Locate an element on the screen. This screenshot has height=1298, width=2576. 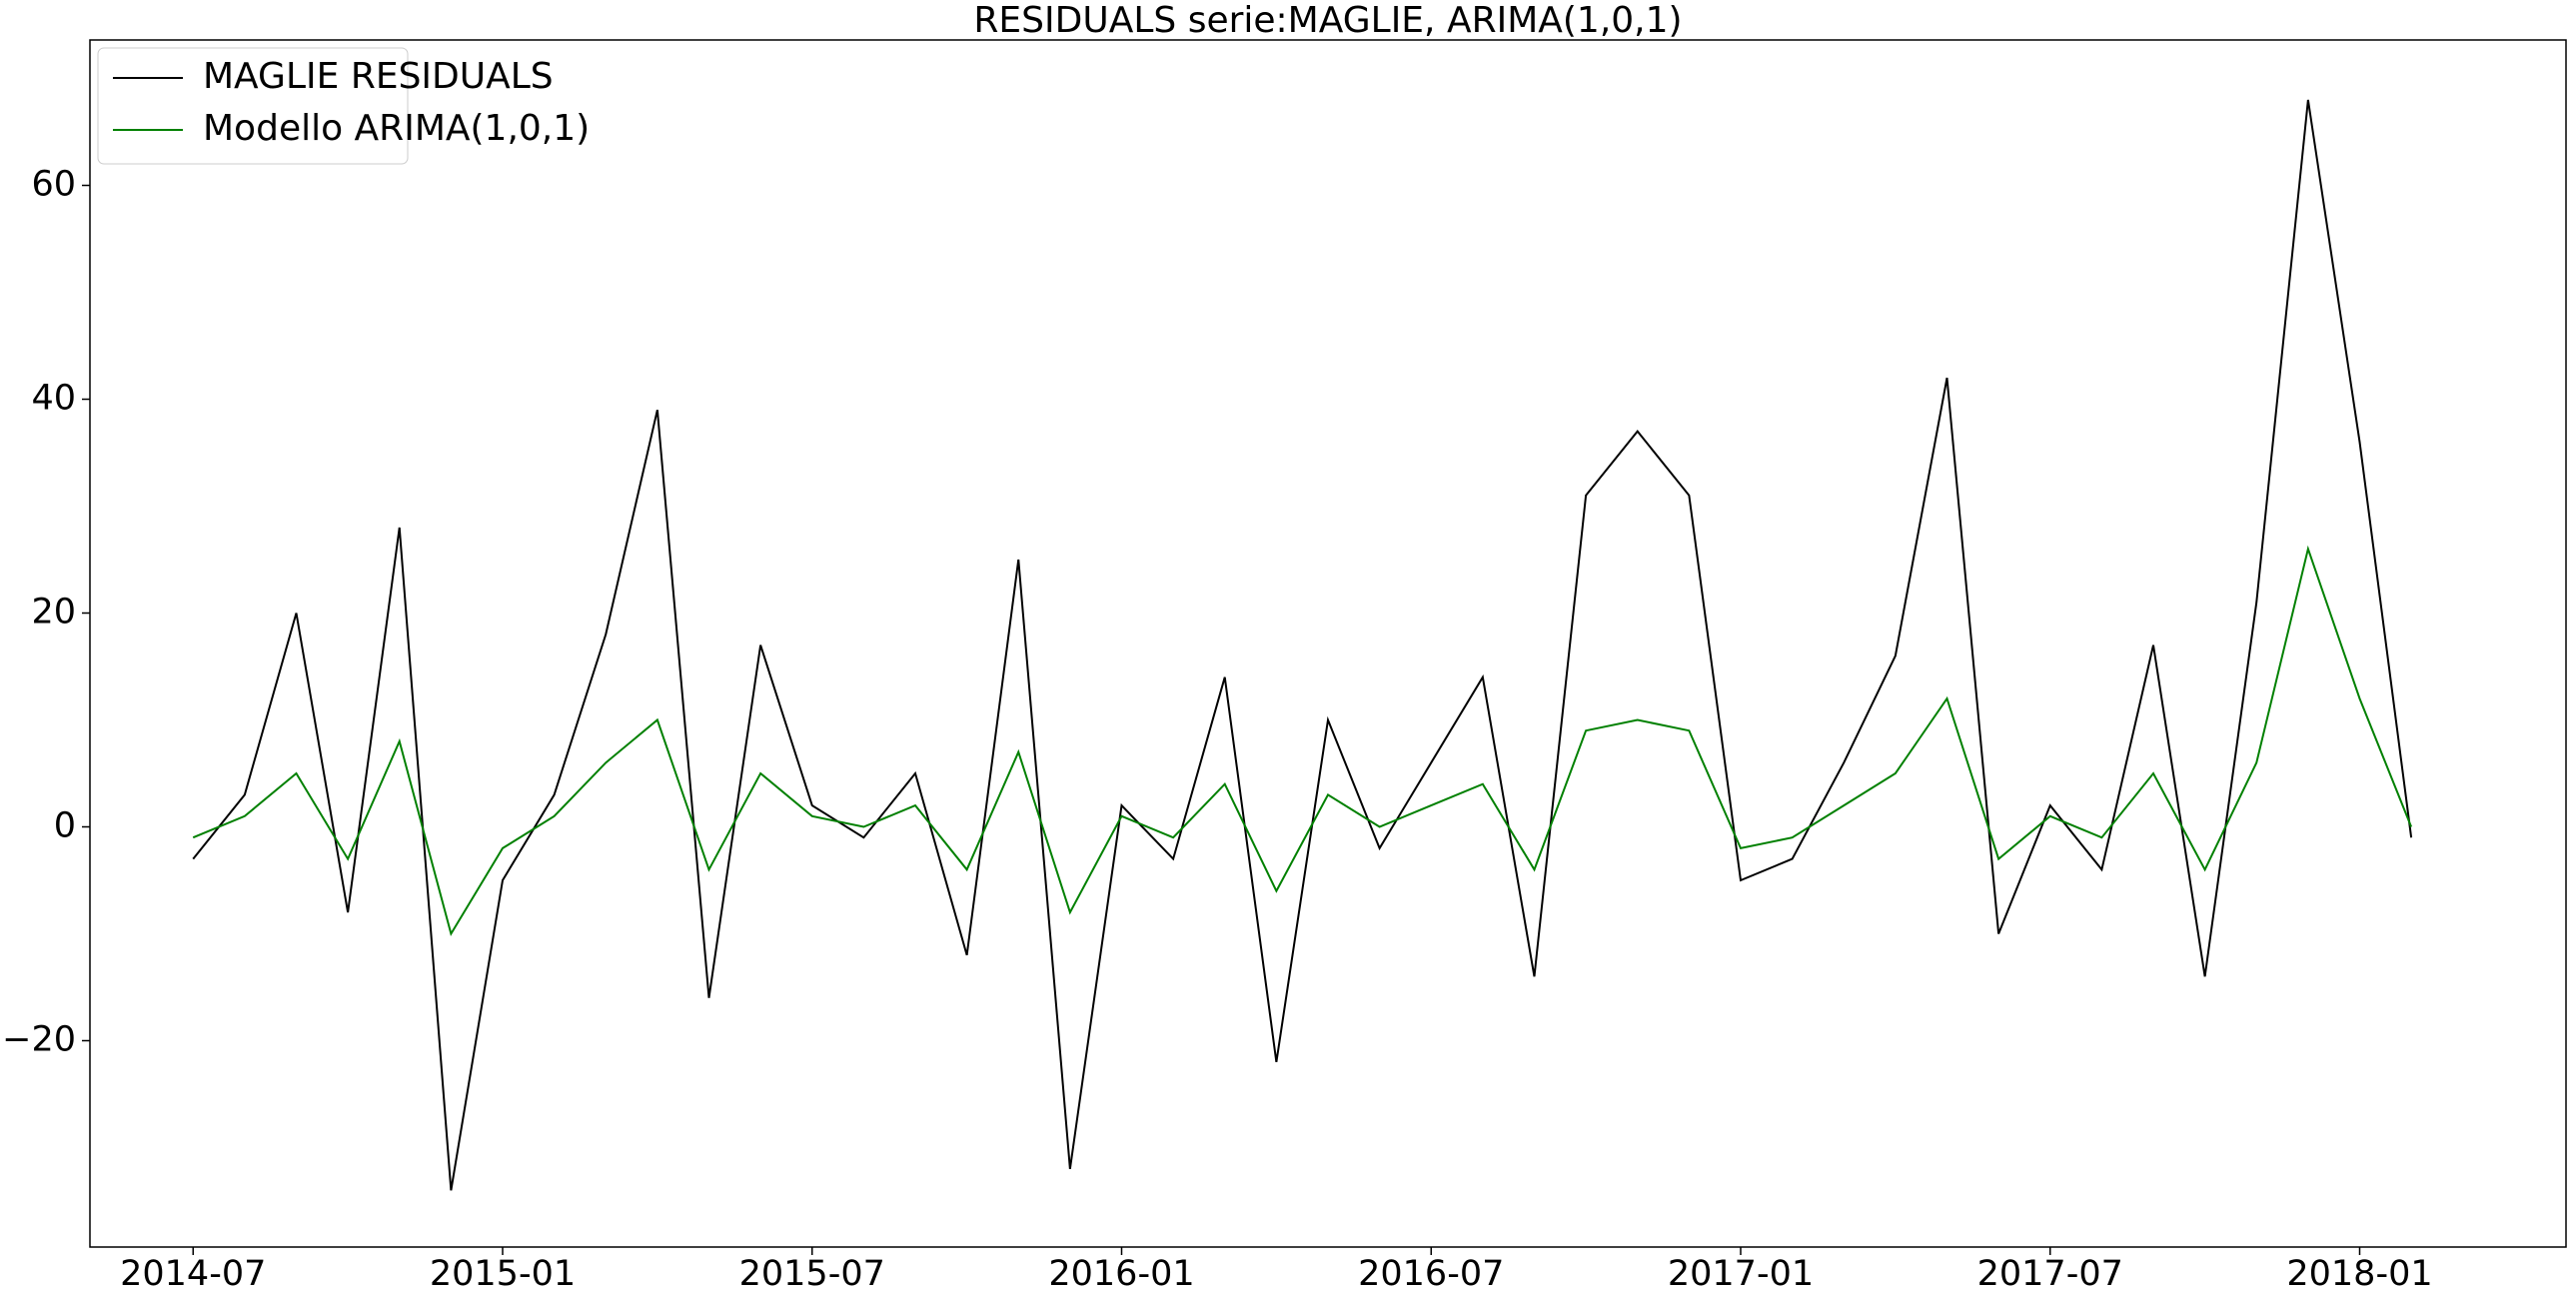
legend-label: MAGLIE RESIDUALS is located at coordinates (378, 76).